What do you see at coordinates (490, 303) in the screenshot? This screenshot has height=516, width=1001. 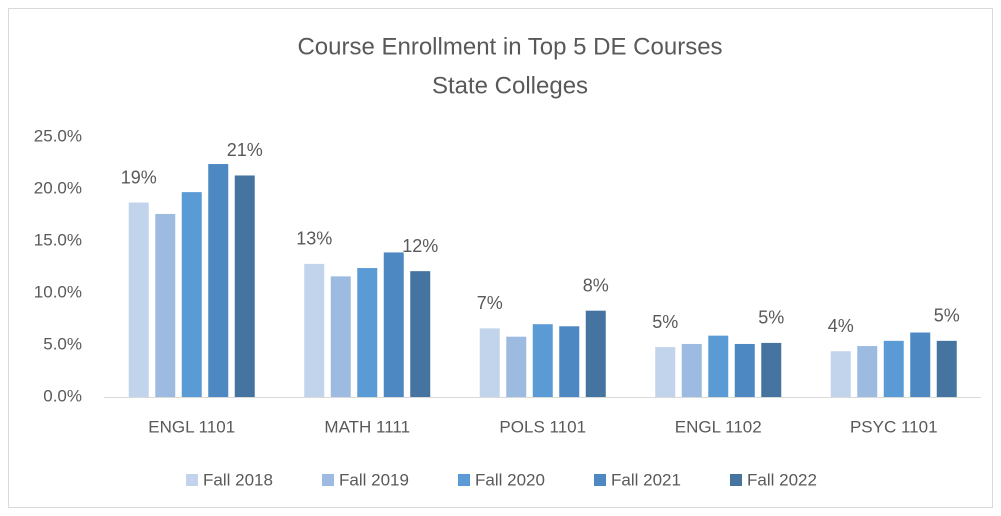 I see `data-label: 7%` at bounding box center [490, 303].